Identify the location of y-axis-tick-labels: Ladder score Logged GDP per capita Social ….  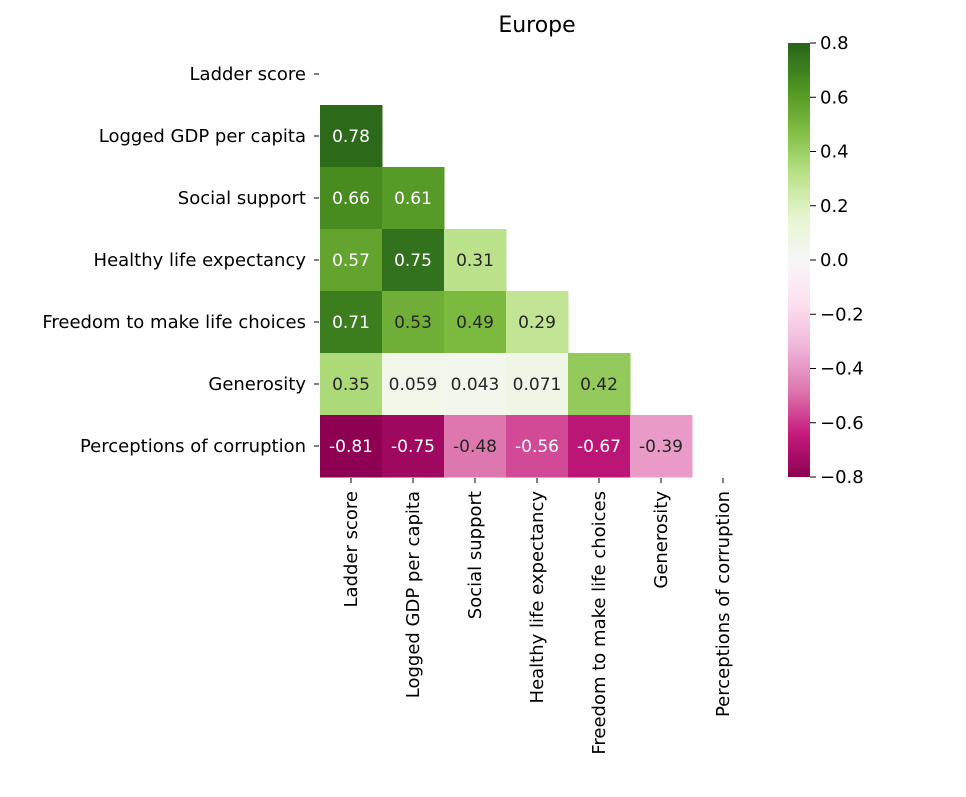
(180, 260).